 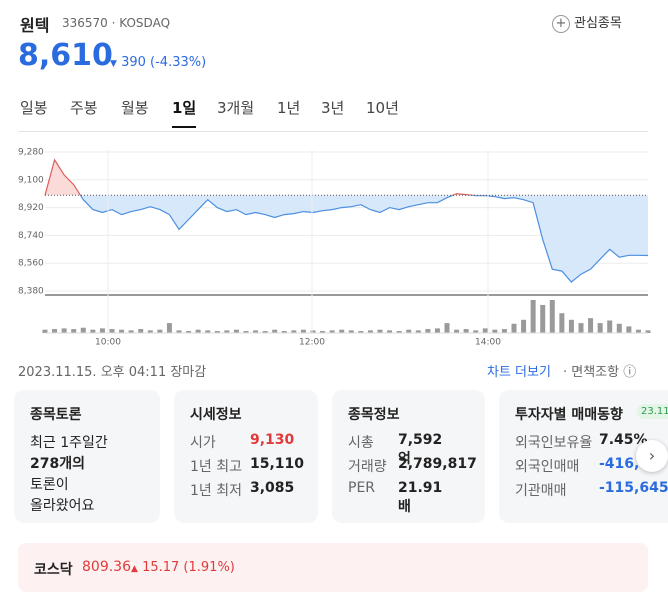 What do you see at coordinates (184, 112) in the screenshot?
I see `tab: 1일` at bounding box center [184, 112].